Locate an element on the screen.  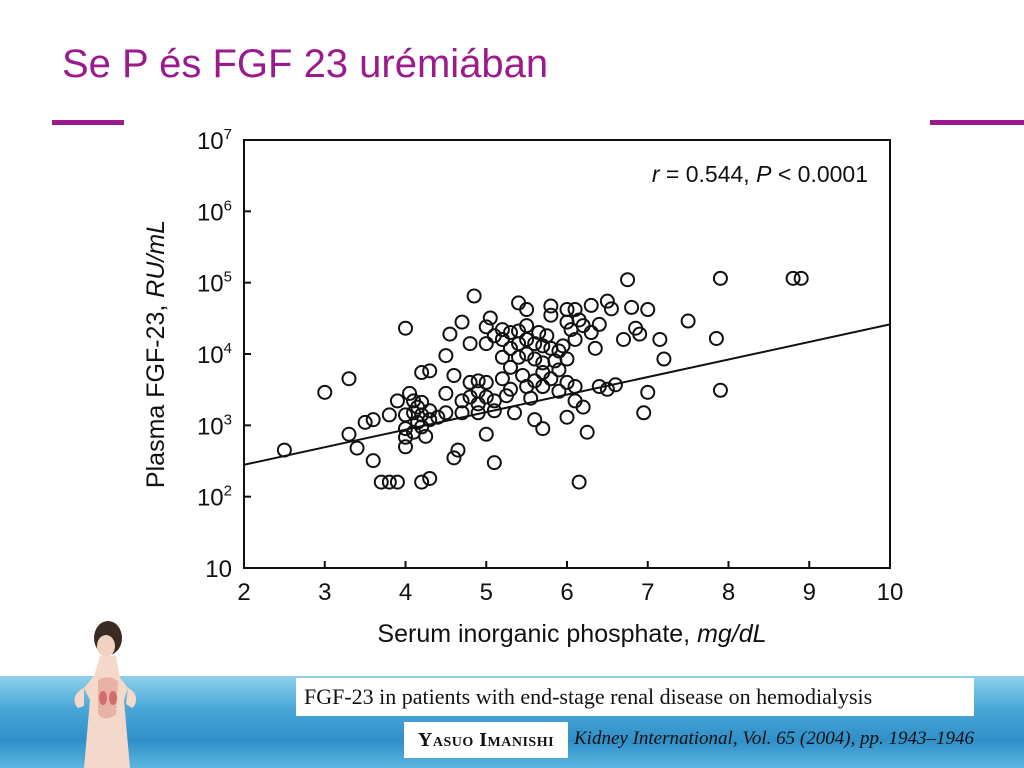
x-tick-label: 3 is located at coordinates (324, 592).